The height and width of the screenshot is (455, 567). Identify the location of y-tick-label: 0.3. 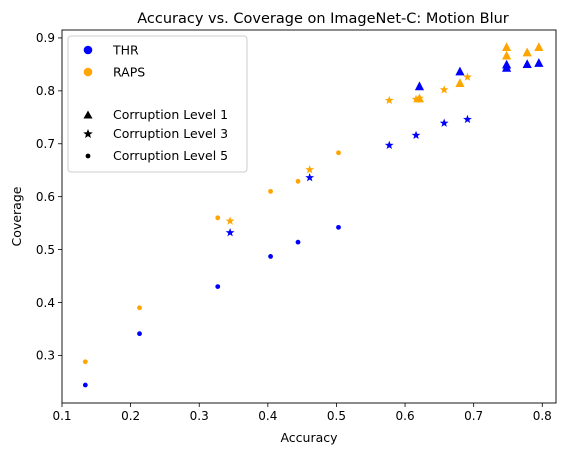
(45, 356).